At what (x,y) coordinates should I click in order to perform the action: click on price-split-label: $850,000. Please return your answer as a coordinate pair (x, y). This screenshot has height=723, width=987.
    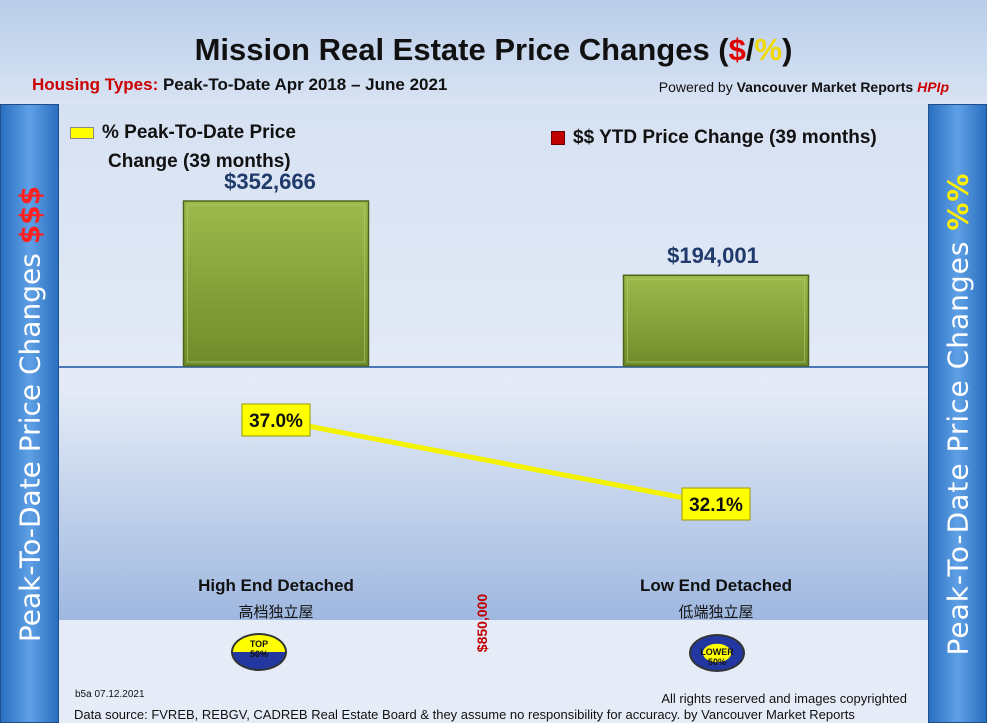
    Looking at the image, I should click on (482, 623).